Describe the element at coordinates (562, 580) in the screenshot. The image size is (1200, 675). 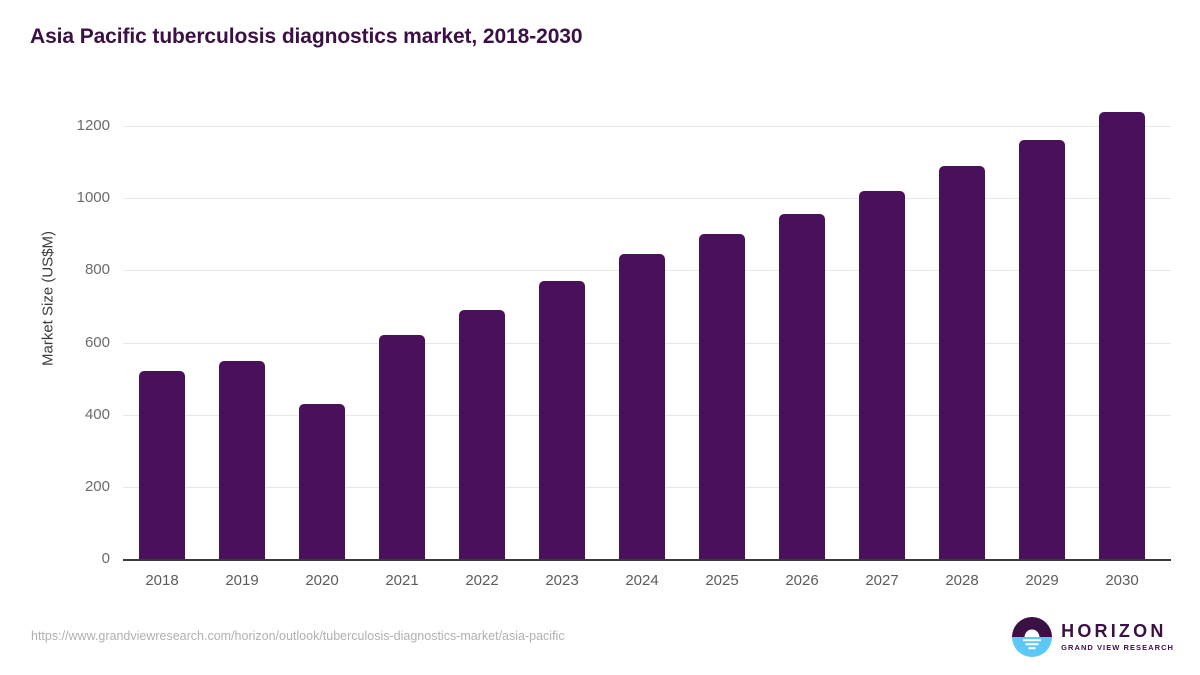
I see `x-tick-label-2023: 2023` at that location.